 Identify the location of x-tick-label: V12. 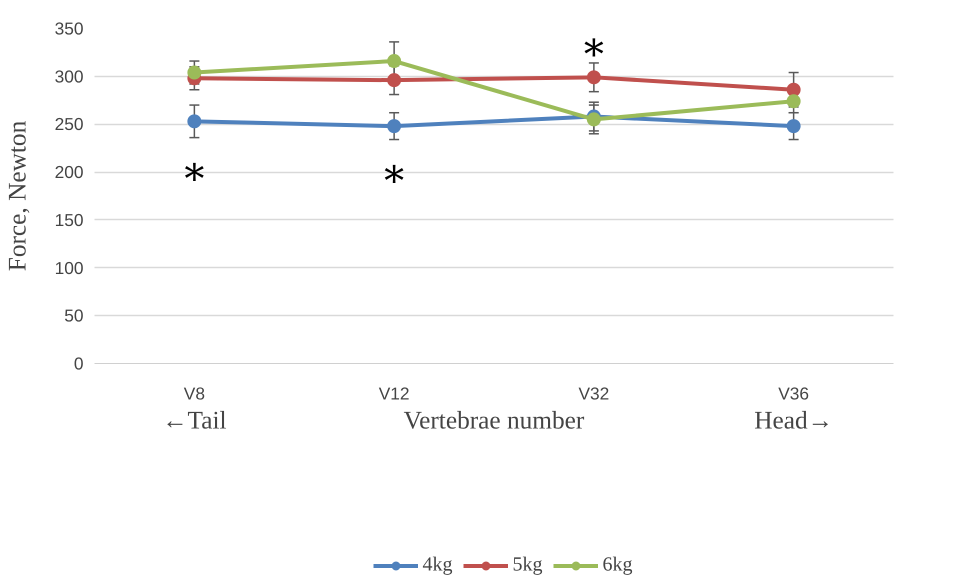
(394, 394).